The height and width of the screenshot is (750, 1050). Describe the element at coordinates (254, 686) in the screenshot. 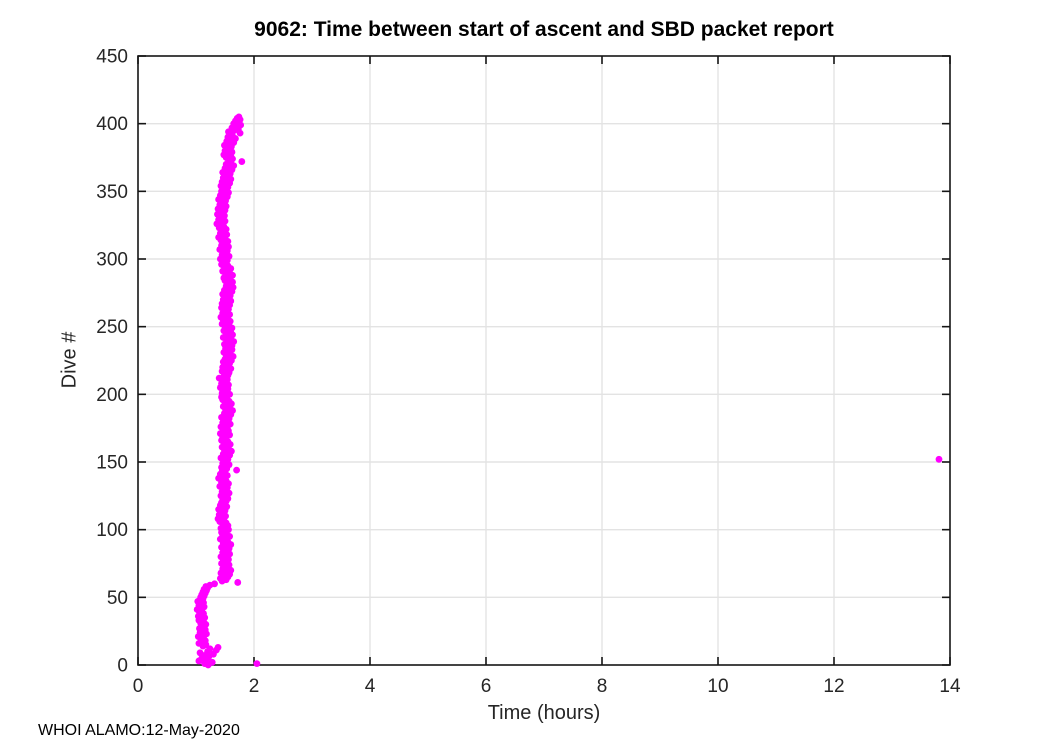

I see `x-tick-label: 2` at that location.